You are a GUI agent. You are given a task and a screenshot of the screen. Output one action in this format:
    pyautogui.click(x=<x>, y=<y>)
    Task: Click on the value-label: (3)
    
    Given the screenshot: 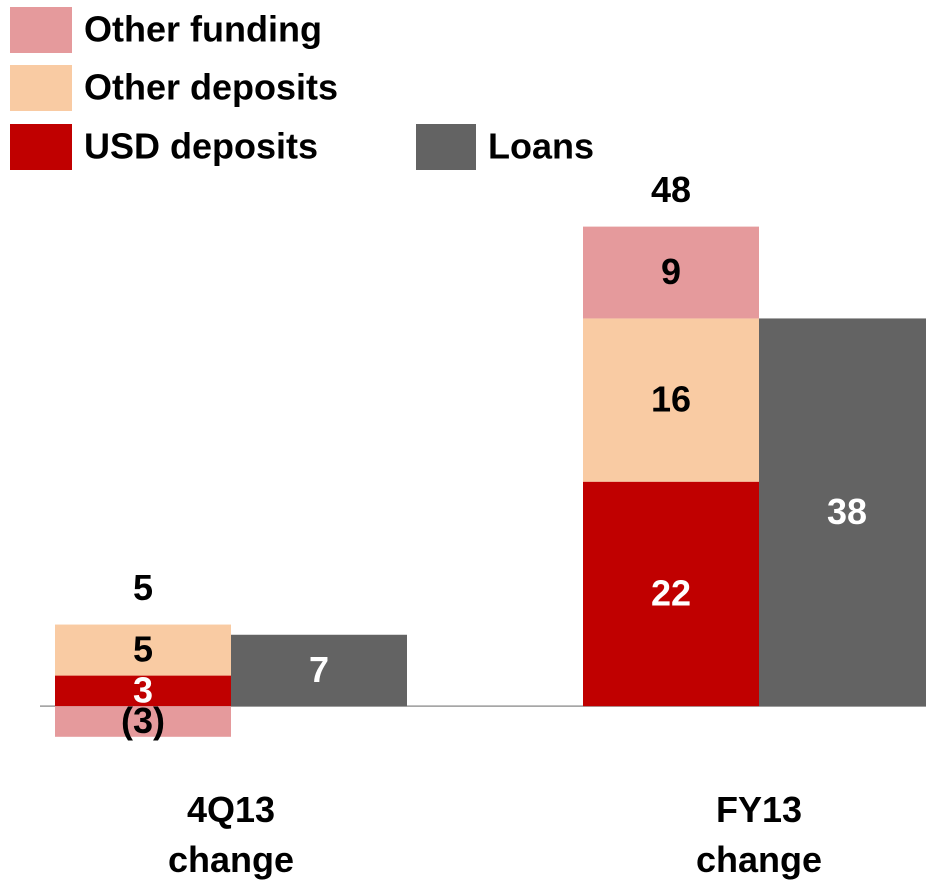 What is the action you would take?
    pyautogui.click(x=143, y=720)
    